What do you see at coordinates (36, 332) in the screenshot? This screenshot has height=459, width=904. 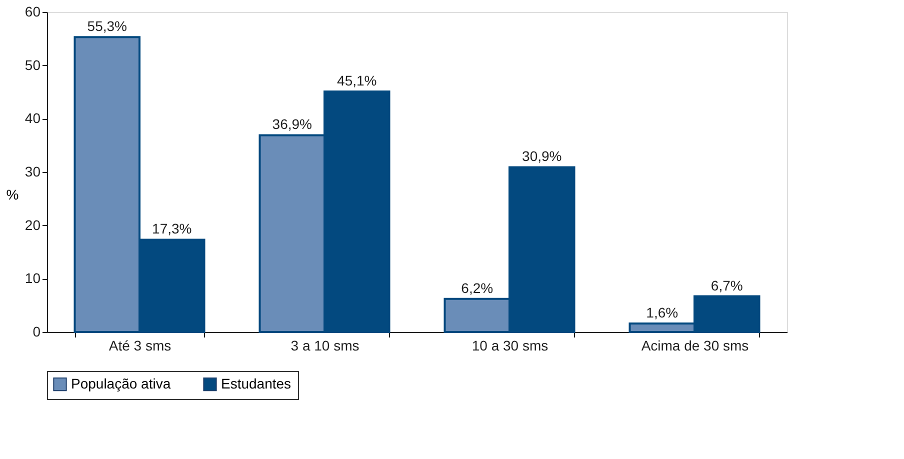 I see `y-tick-label: 0` at bounding box center [36, 332].